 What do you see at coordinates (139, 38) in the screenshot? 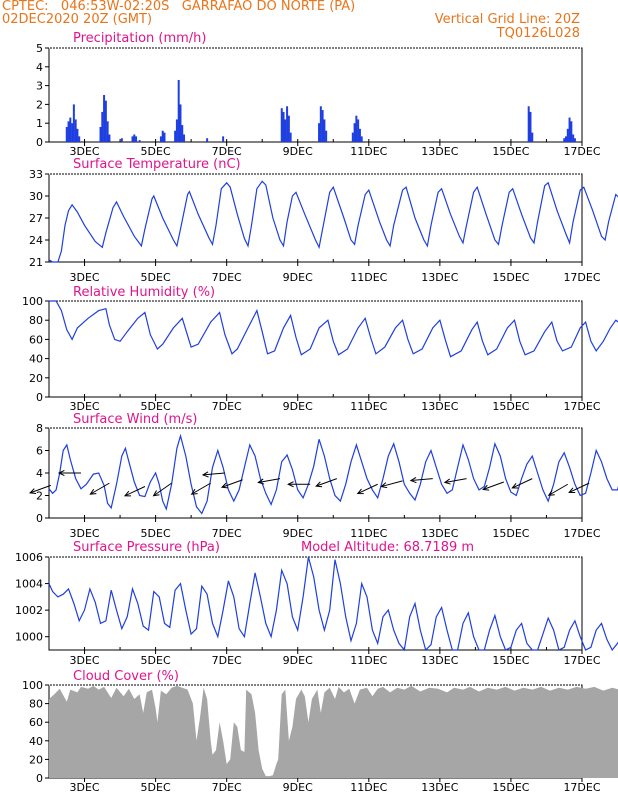
I see `panel-title: Precipitation (mm/h)` at bounding box center [139, 38].